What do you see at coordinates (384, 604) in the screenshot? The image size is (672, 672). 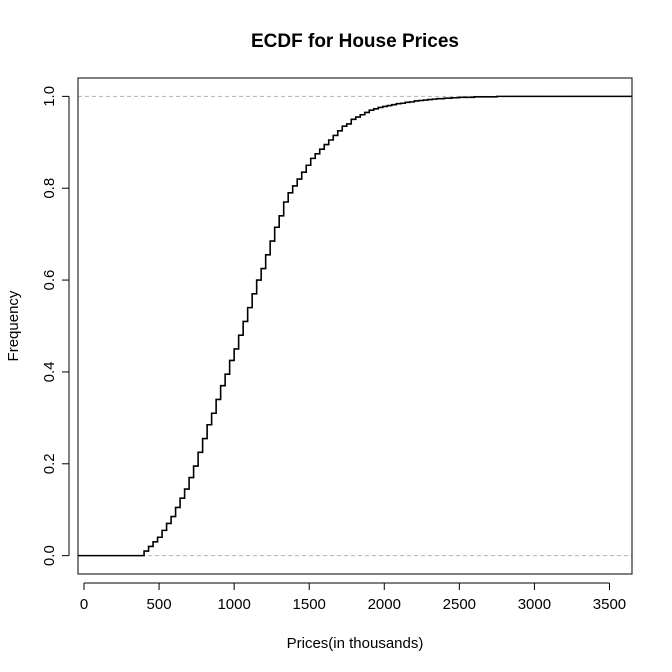 I see `x-tick-label-4: 2000` at bounding box center [384, 604].